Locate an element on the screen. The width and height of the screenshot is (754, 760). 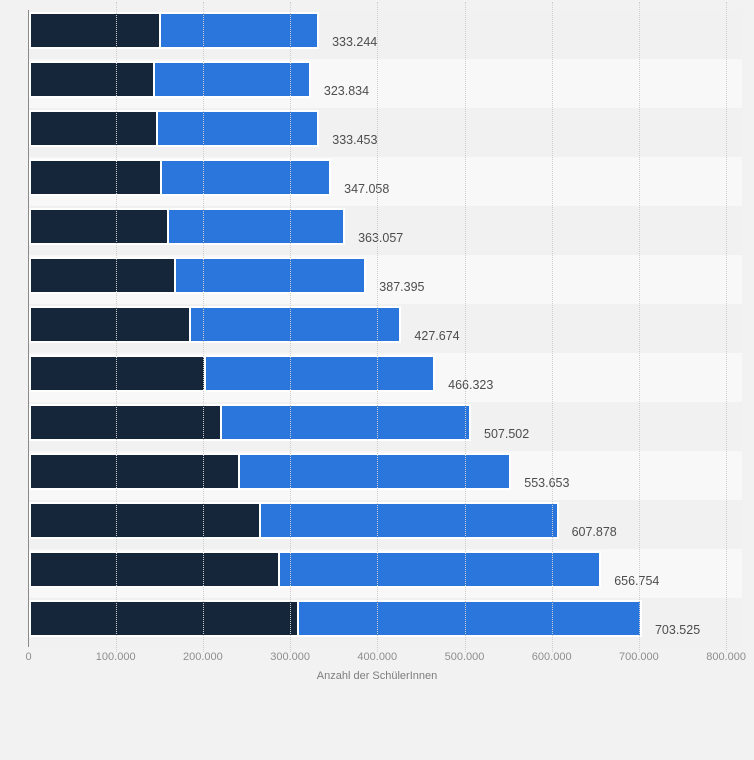
x-tick-label: 600.000 is located at coordinates (551, 657).